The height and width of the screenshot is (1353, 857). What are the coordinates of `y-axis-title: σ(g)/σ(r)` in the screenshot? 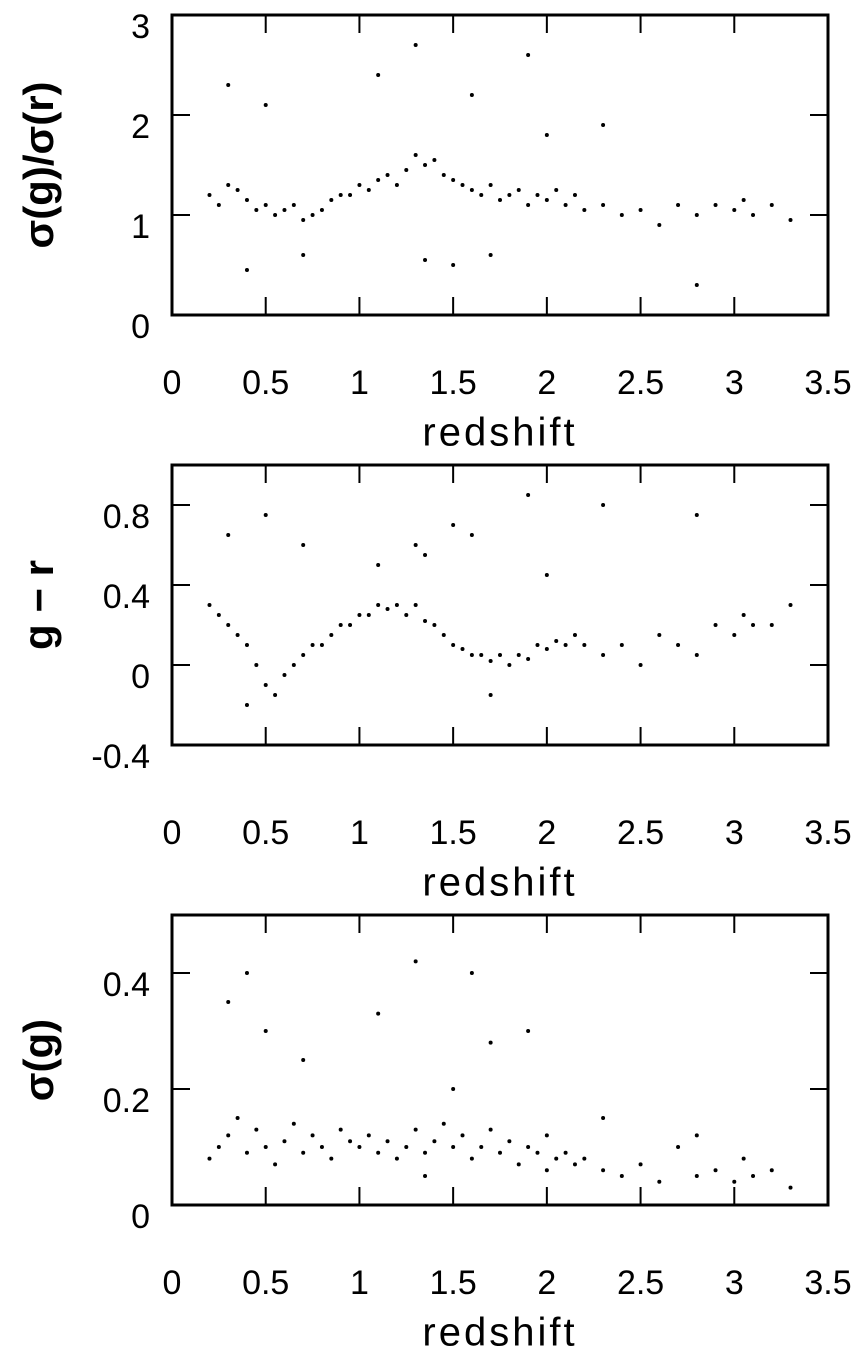 It's located at (38, 164).